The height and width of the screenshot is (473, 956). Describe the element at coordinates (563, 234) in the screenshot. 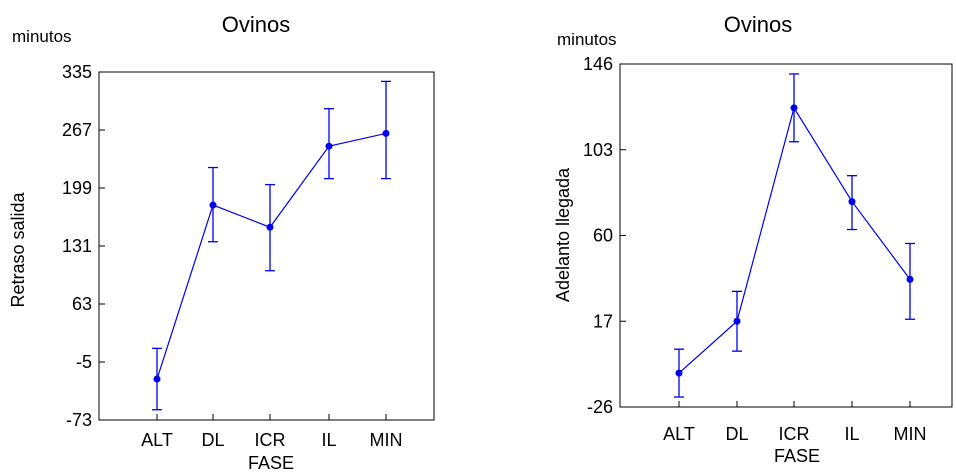

I see `y-axis-label: Adelanto llegada` at that location.